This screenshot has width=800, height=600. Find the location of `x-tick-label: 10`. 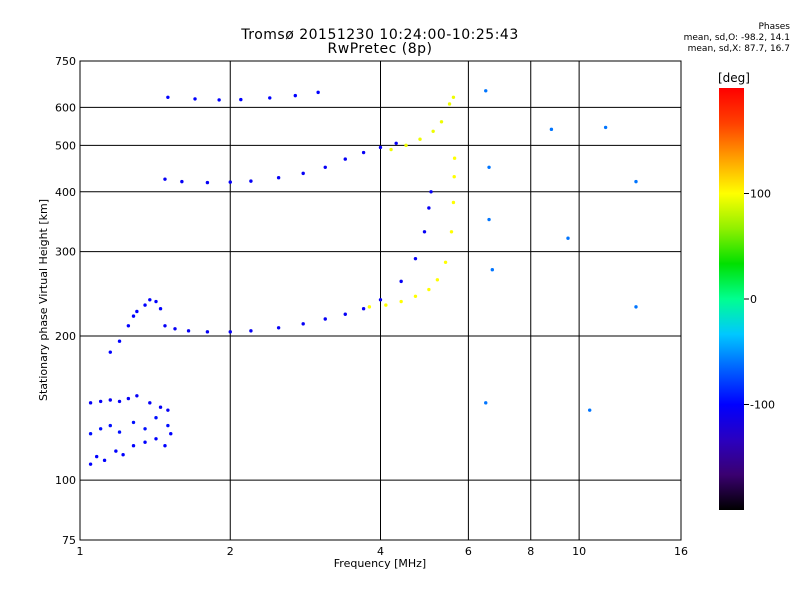

x-tick-label: 10 is located at coordinates (579, 551).